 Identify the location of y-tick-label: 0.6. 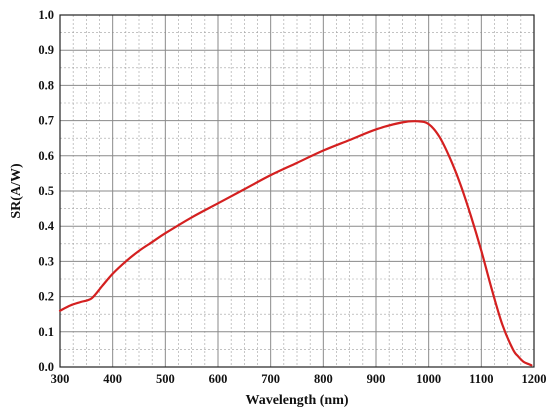
(46, 156).